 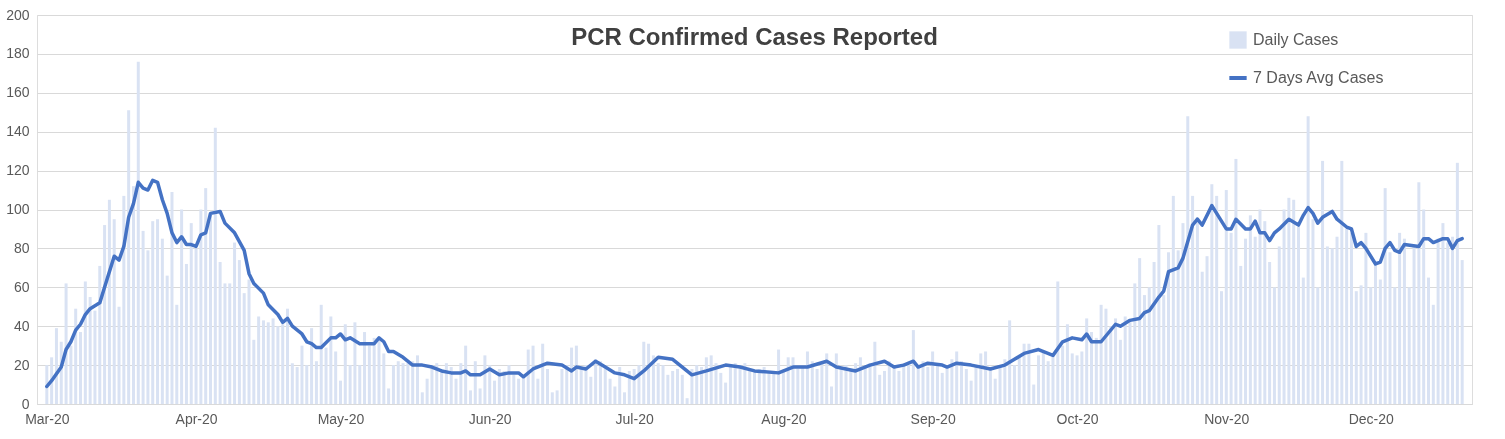 I want to click on legend-label: 7 Days Avg Cases, so click(x=1318, y=77).